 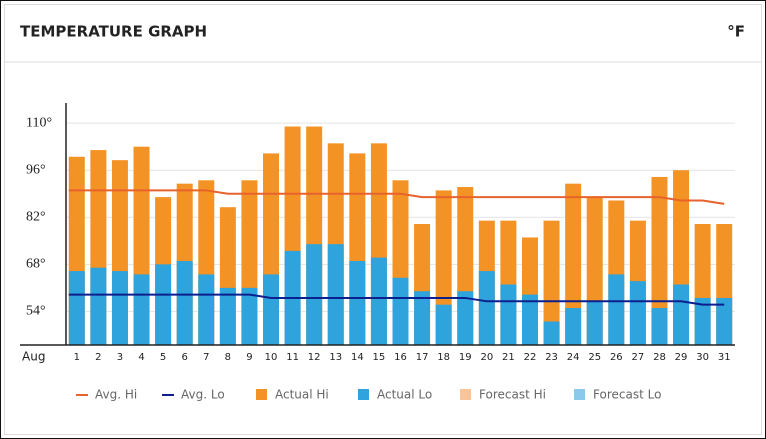 What do you see at coordinates (638, 357) in the screenshot?
I see `x-tick-label: 27` at bounding box center [638, 357].